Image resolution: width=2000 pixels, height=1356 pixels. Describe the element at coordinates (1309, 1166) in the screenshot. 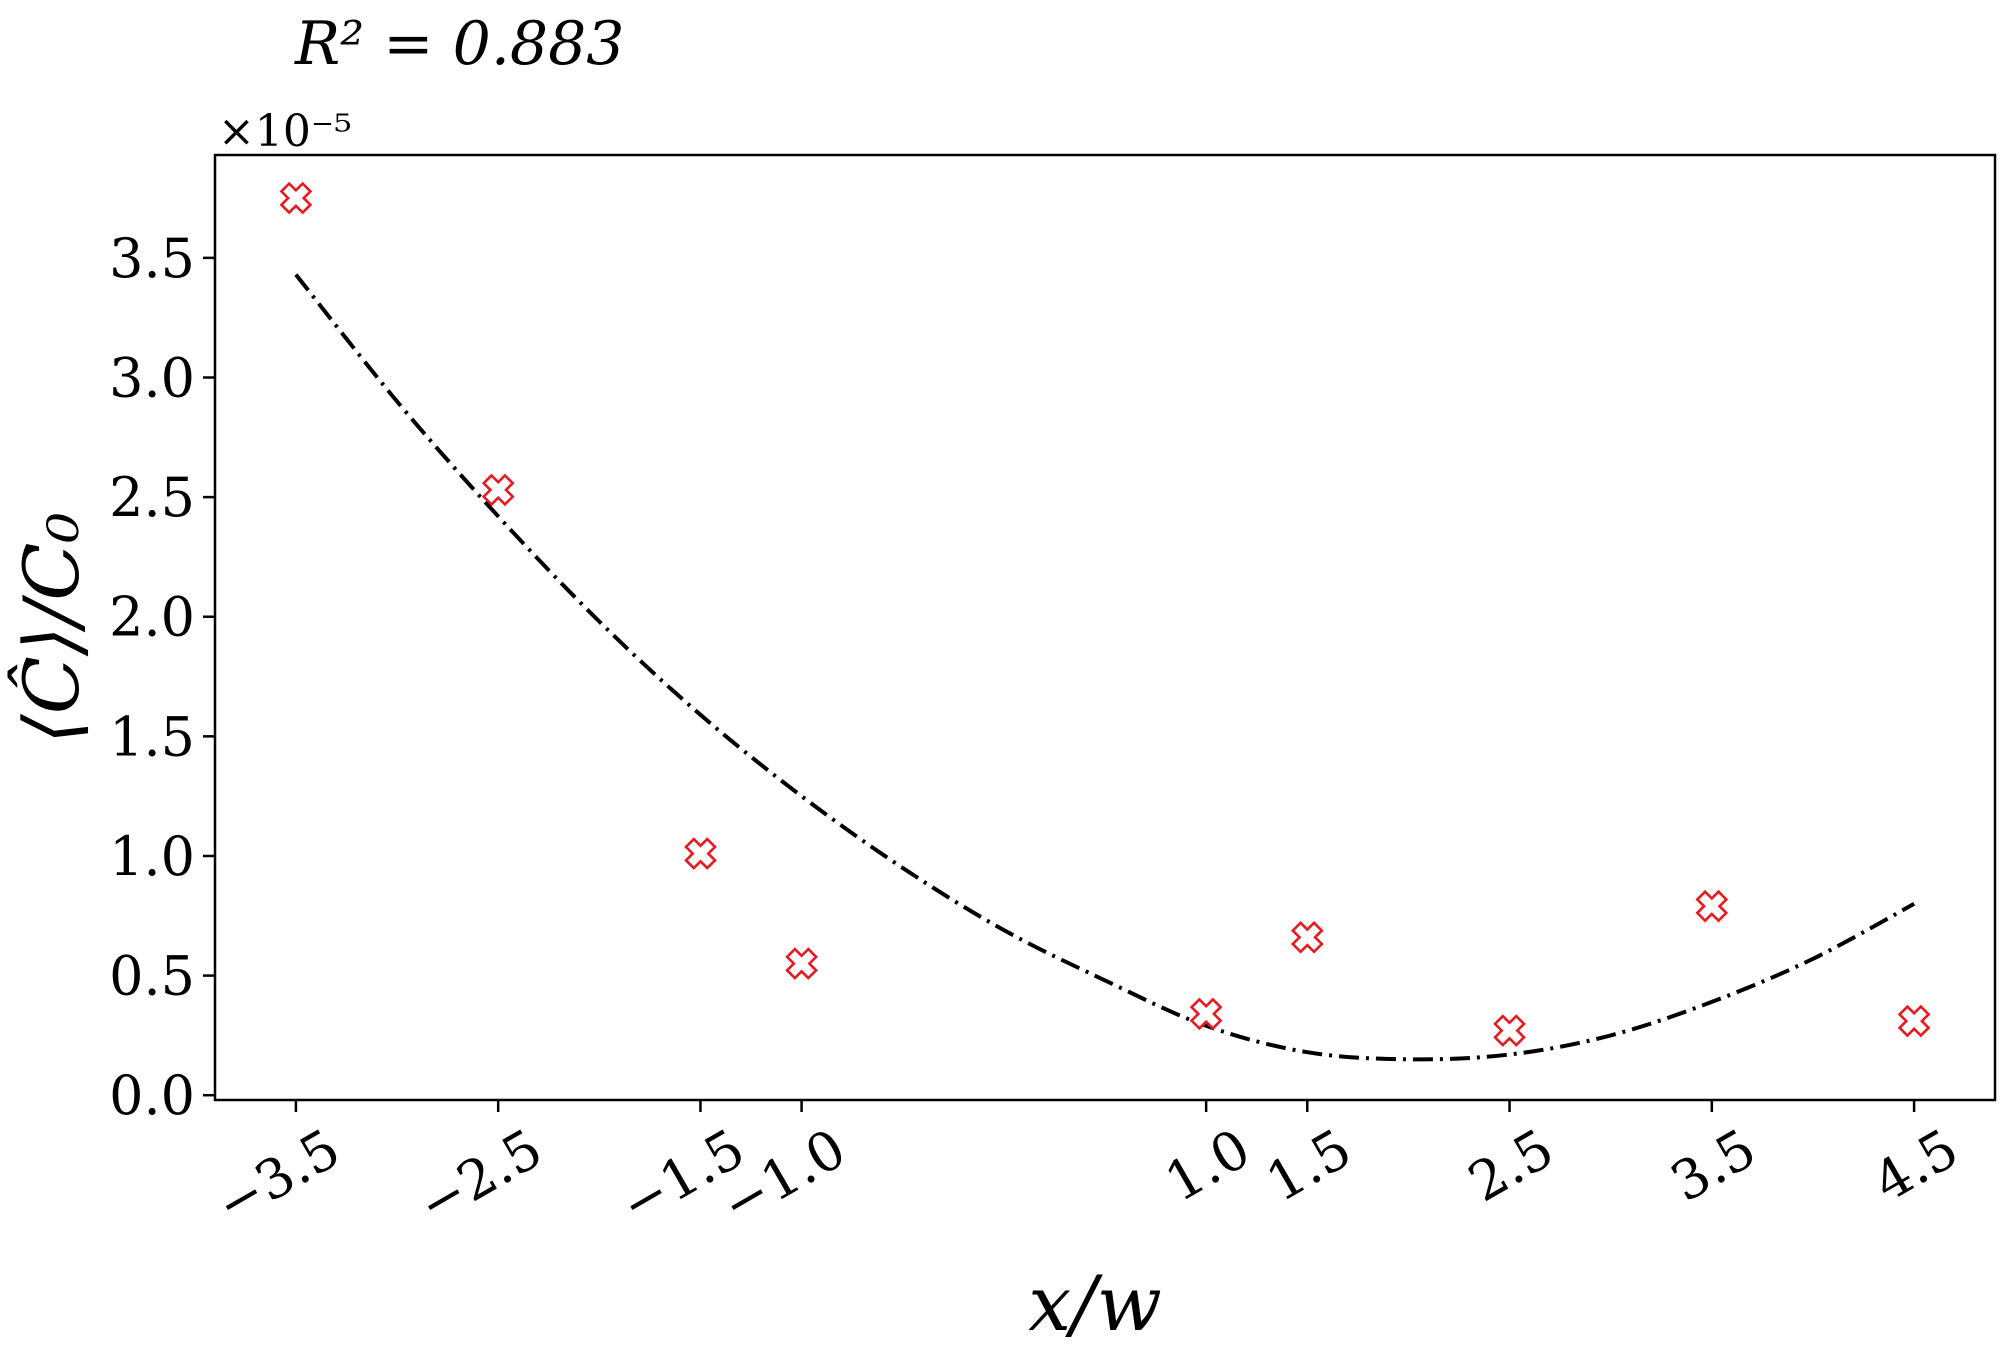

I see `x-tick-label: 1.5` at that location.